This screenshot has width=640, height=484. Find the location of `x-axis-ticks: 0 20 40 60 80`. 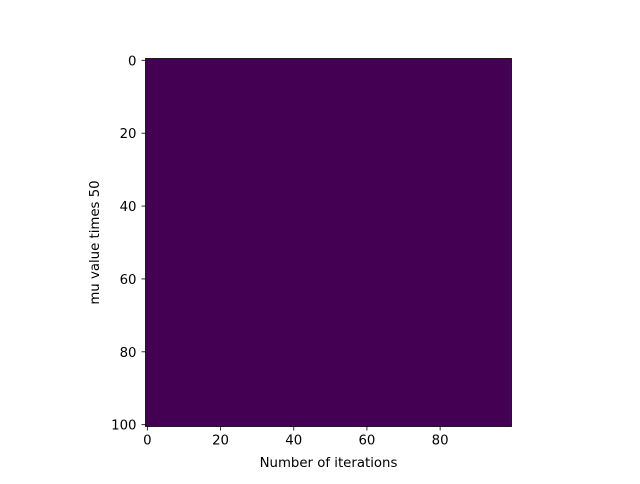

x-axis-ticks: 0 20 40 60 80 is located at coordinates (296, 437).